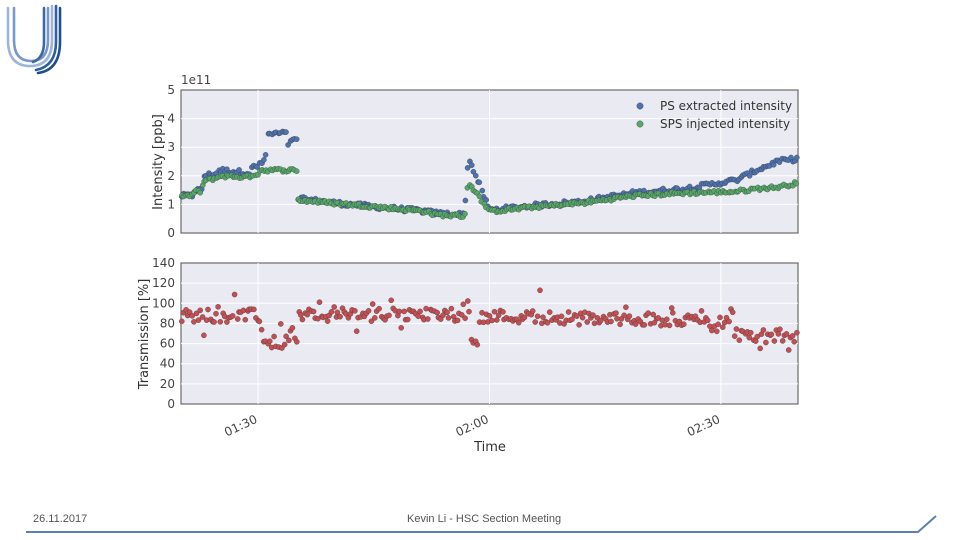  What do you see at coordinates (640, 106) in the screenshot?
I see `legend-marker-ps` at bounding box center [640, 106].